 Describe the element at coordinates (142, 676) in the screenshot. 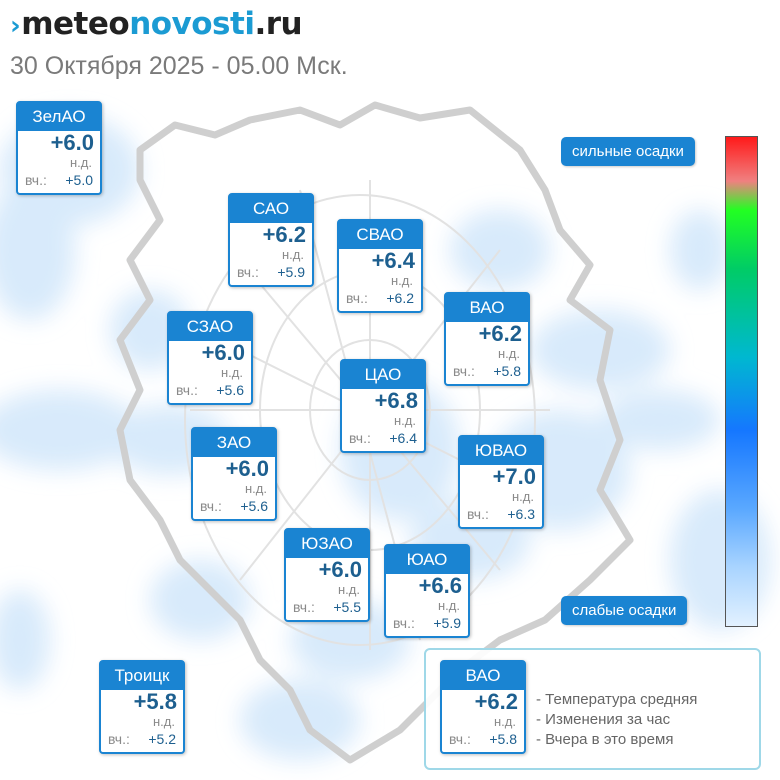

I see `district-name: Троицк` at that location.